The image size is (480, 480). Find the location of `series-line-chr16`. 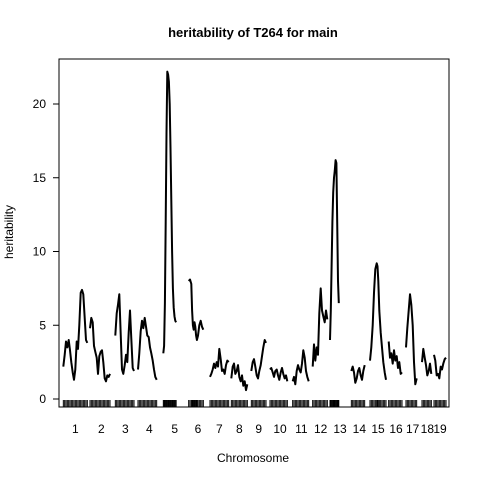

series-line-chr16 is located at coordinates (395, 358).